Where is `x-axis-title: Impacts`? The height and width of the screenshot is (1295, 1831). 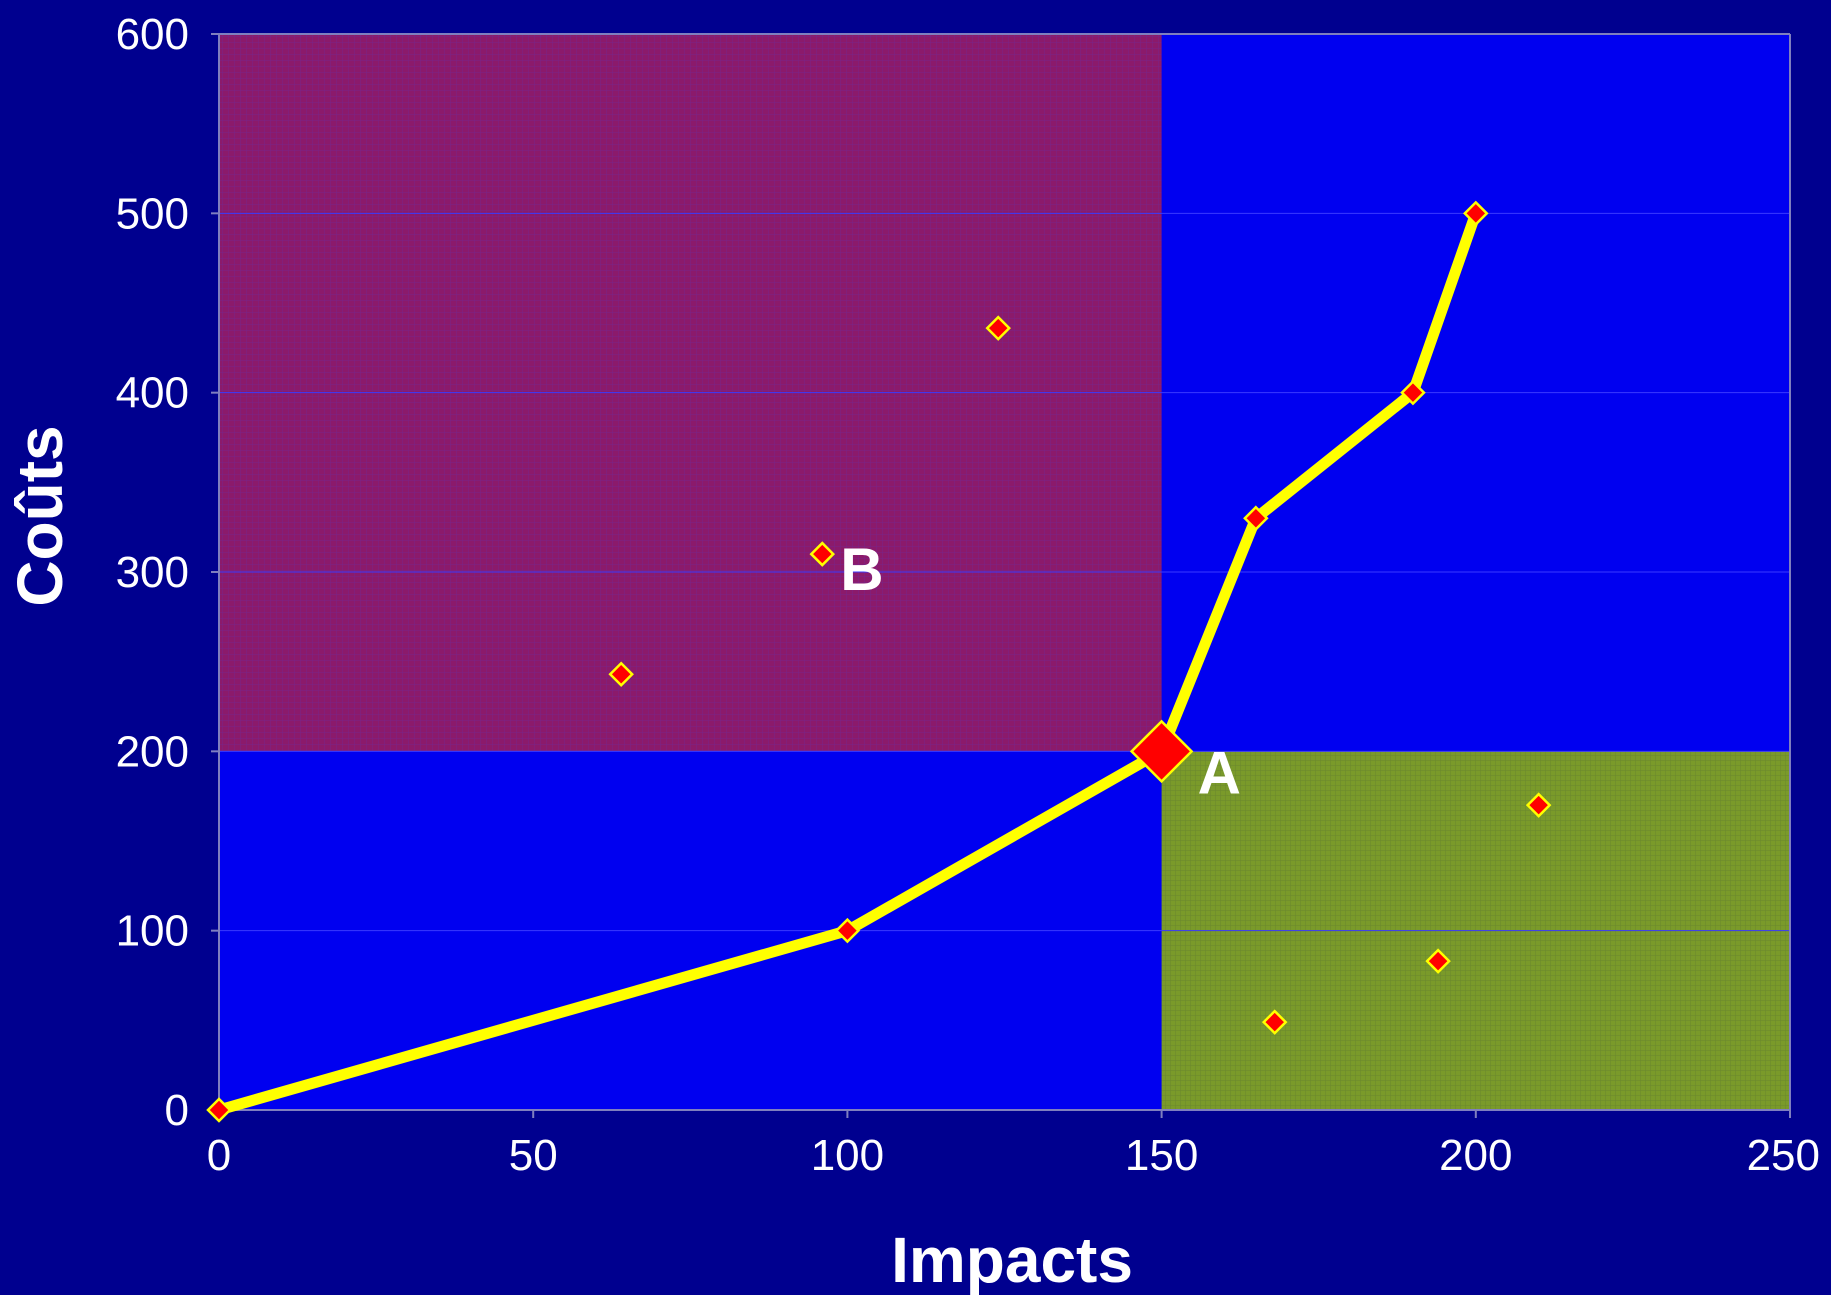 x-axis-title: Impacts is located at coordinates (1012, 1259).